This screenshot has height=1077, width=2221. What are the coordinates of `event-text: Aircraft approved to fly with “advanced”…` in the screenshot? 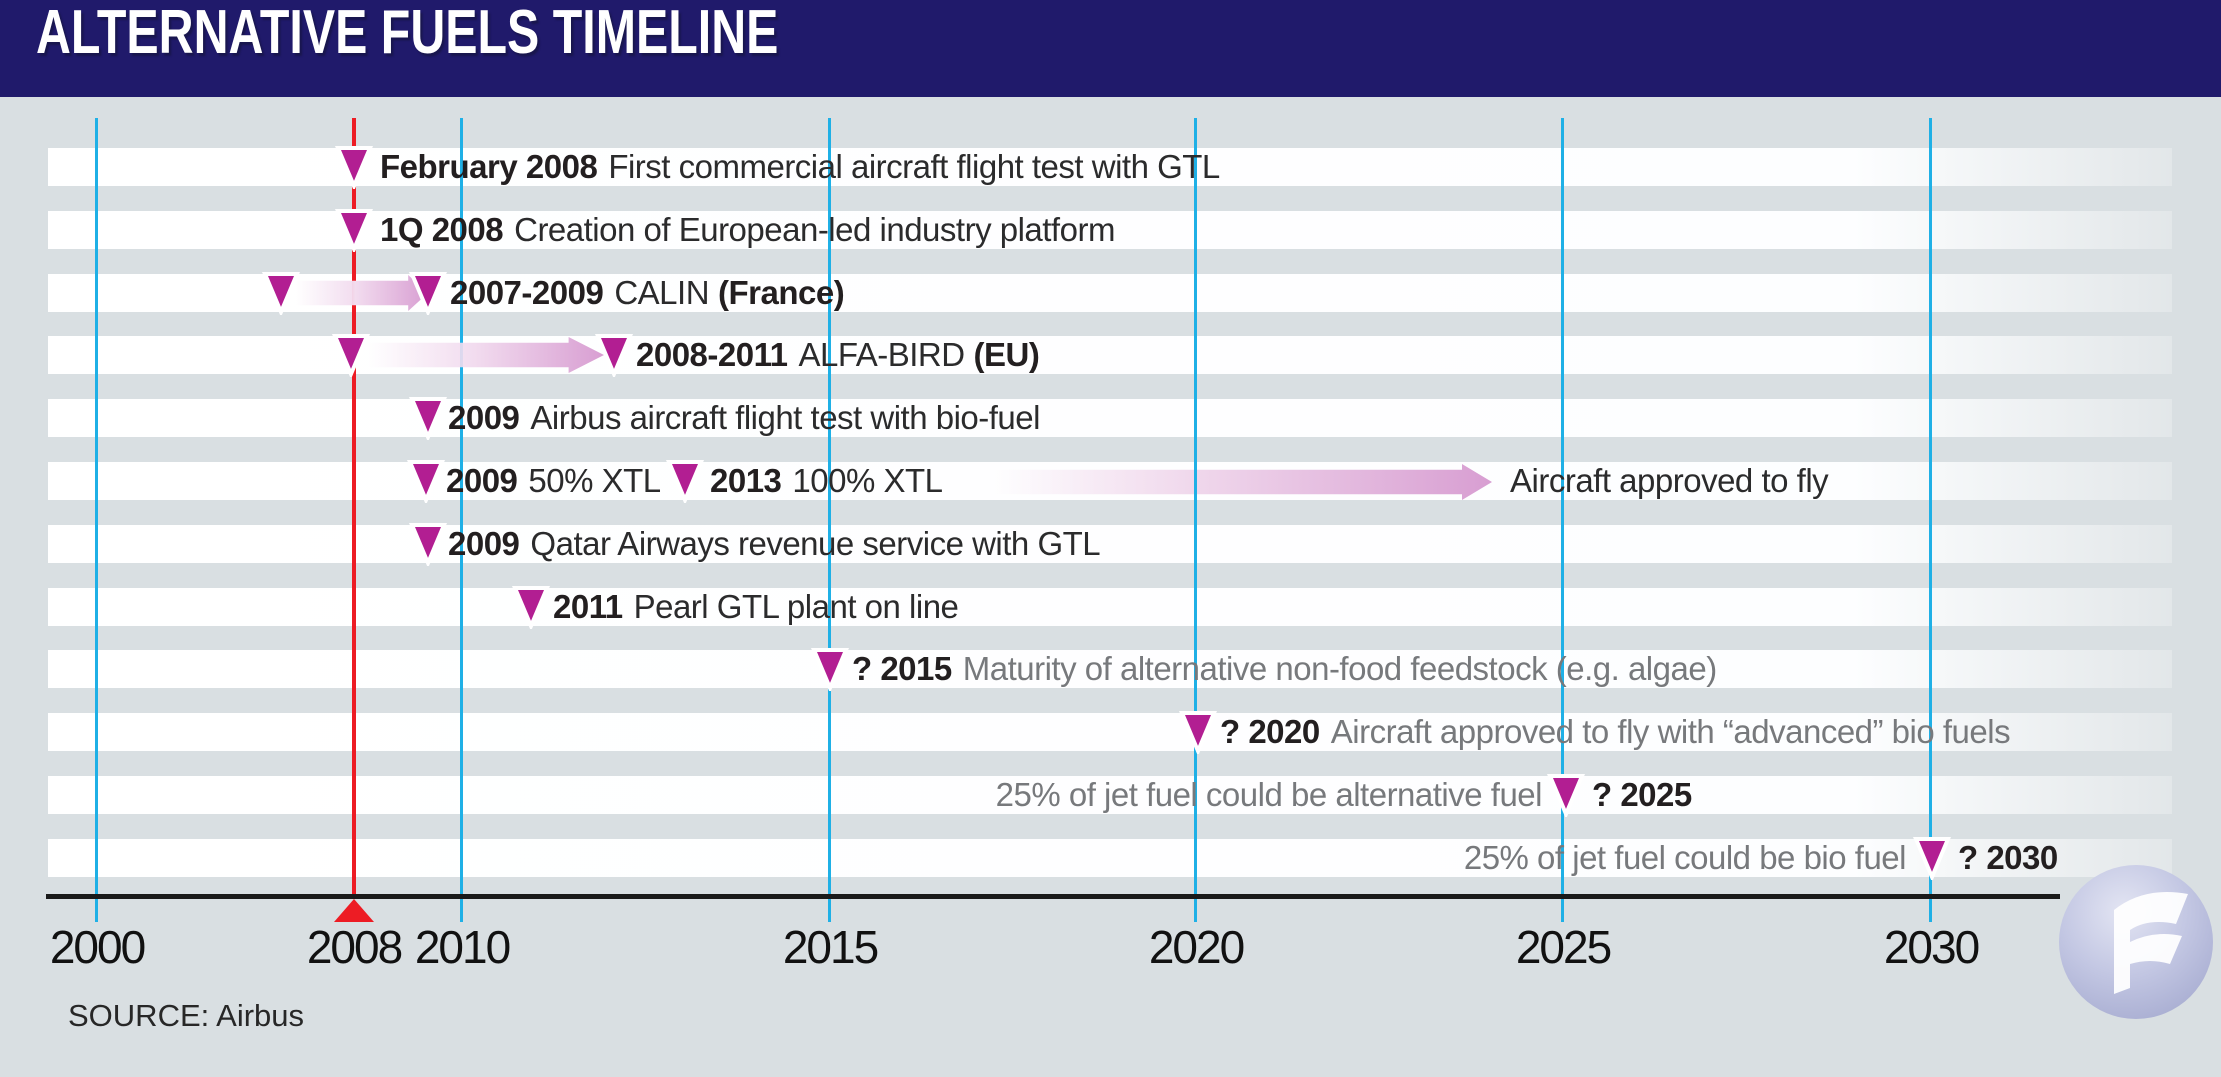 It's located at (1670, 731).